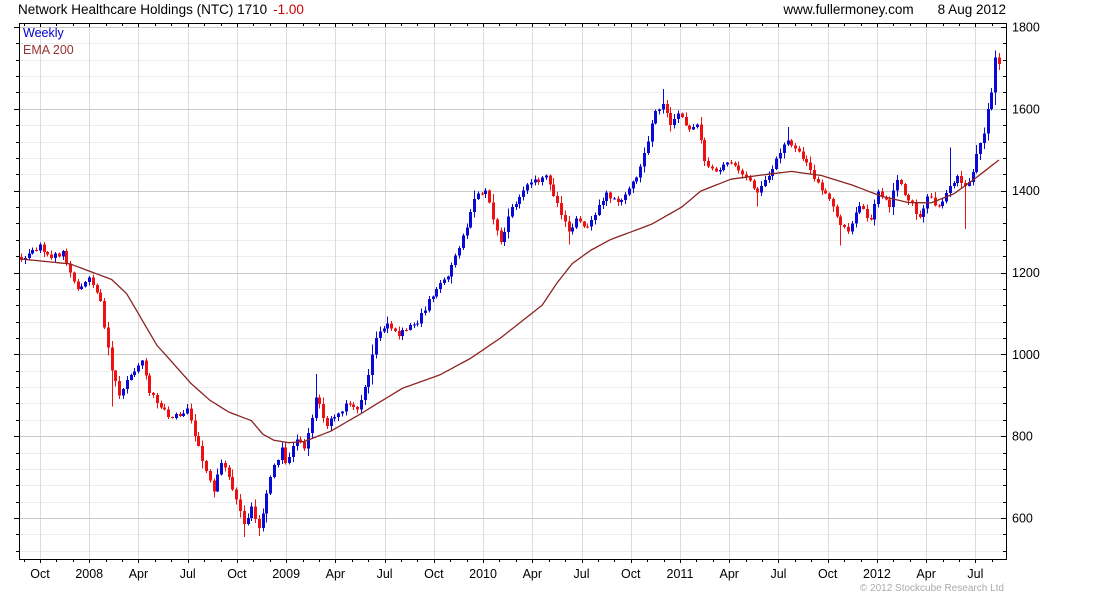 The image size is (1100, 600). Describe the element at coordinates (335, 574) in the screenshot. I see `x-axis-label: Apr` at that location.